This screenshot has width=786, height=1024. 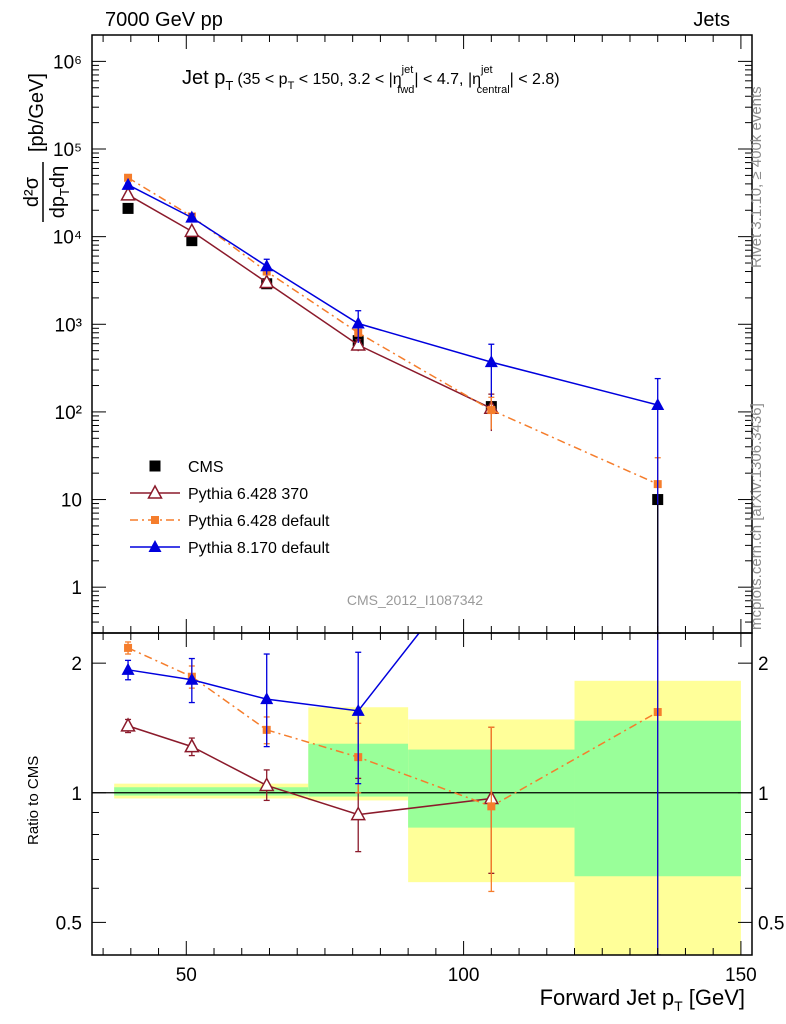 What do you see at coordinates (711, 20) in the screenshot?
I see `header-process: Jets` at bounding box center [711, 20].